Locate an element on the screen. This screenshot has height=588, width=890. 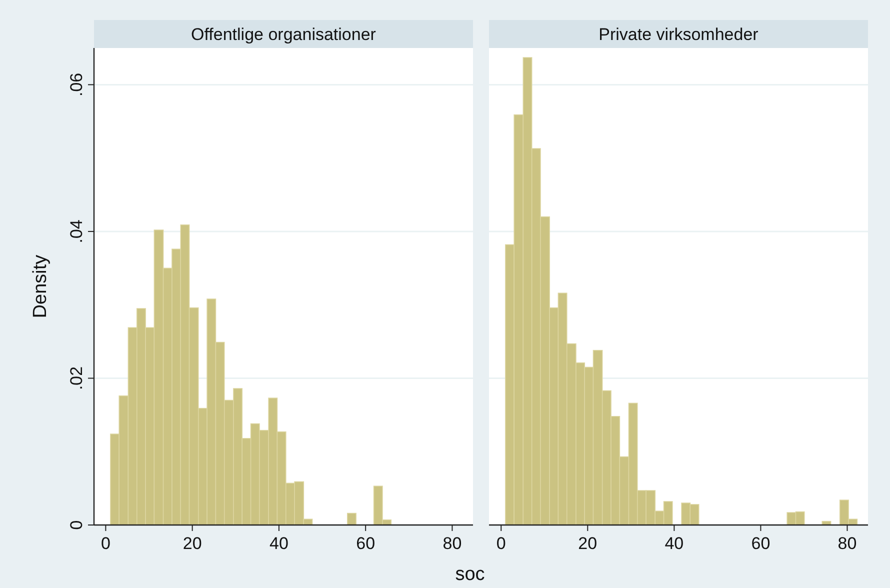
x-axis-title: soc is located at coordinates (470, 574).